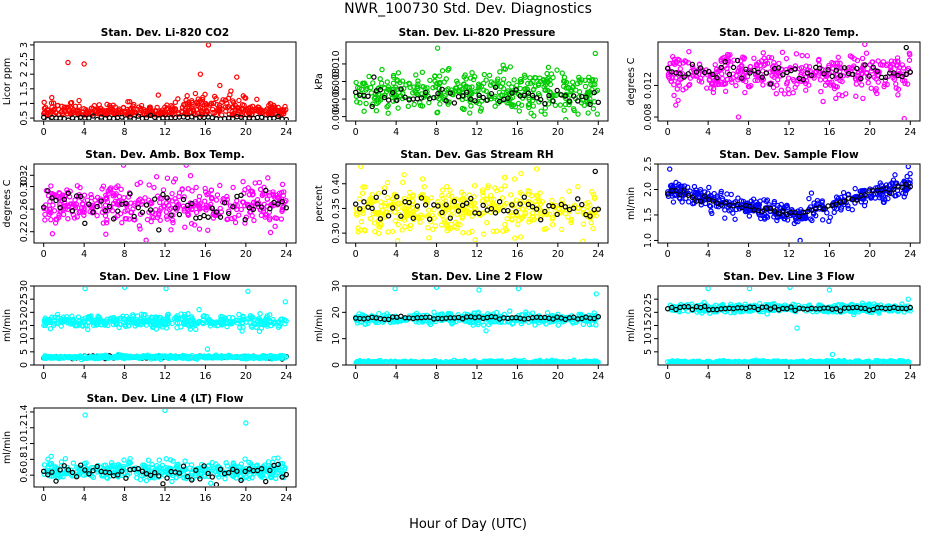 The image size is (936, 540). Describe the element at coordinates (477, 33) in the screenshot. I see `panel-title: Stan. Dev. Li-820 Pressure` at that location.